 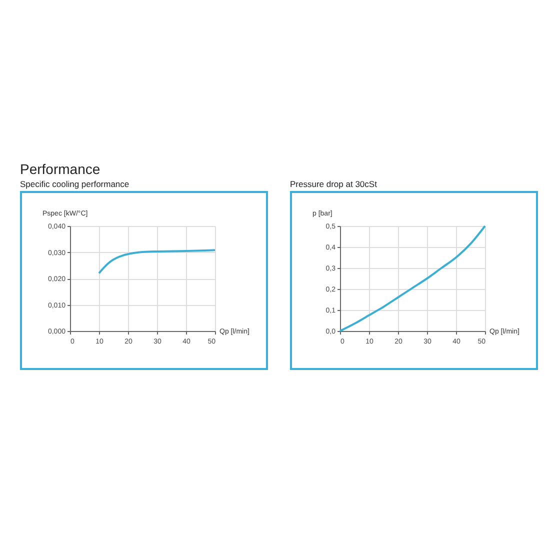 What do you see at coordinates (61, 169) in the screenshot?
I see `chart-title: Performance` at bounding box center [61, 169].